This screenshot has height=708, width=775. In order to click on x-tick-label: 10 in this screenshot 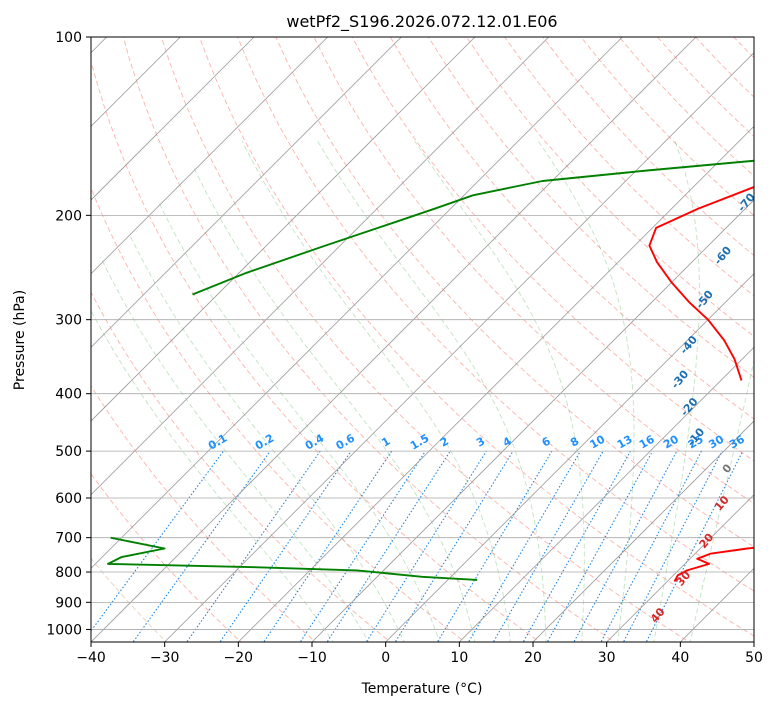, I will do `click(459, 658)`.